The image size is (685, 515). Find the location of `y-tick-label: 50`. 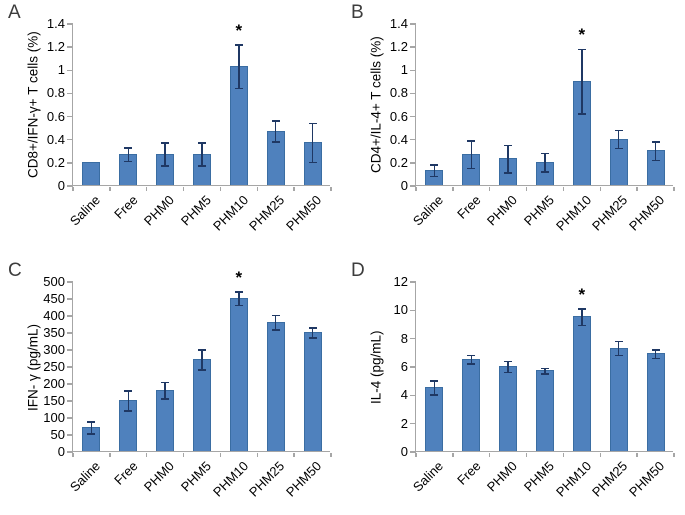

y-tick-label: 50 is located at coordinates (57, 434).